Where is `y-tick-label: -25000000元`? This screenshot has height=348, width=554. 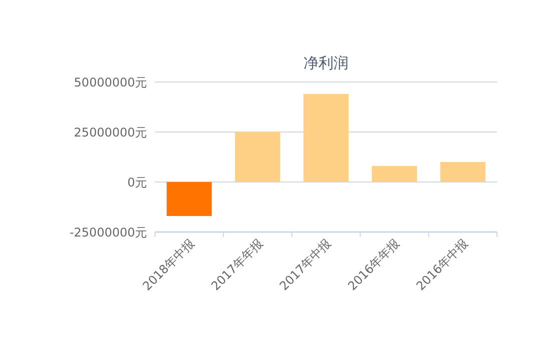 y-tick-label: -25000000元 is located at coordinates (108, 233).